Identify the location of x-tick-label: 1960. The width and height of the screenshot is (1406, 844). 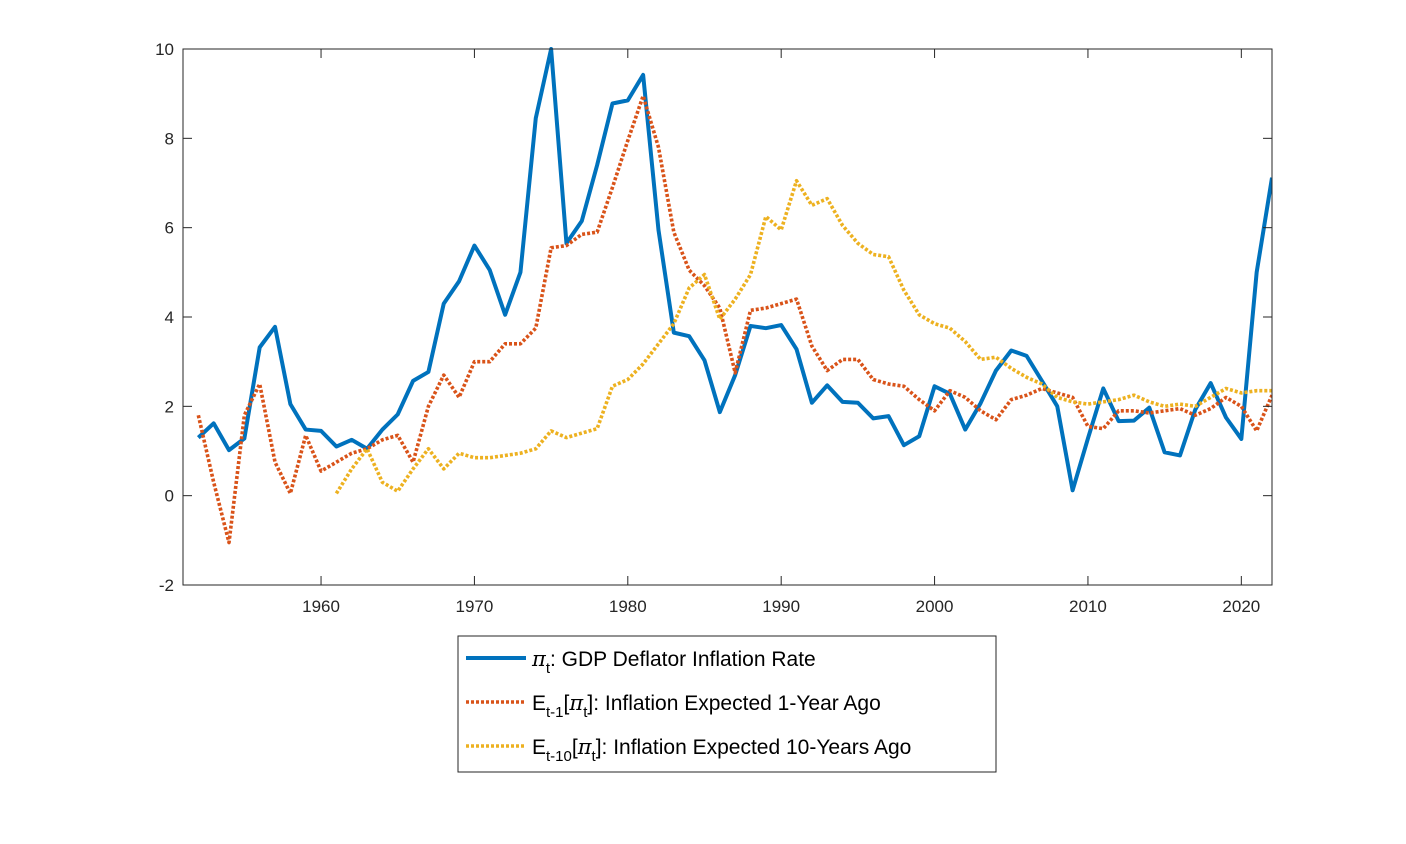
(321, 606).